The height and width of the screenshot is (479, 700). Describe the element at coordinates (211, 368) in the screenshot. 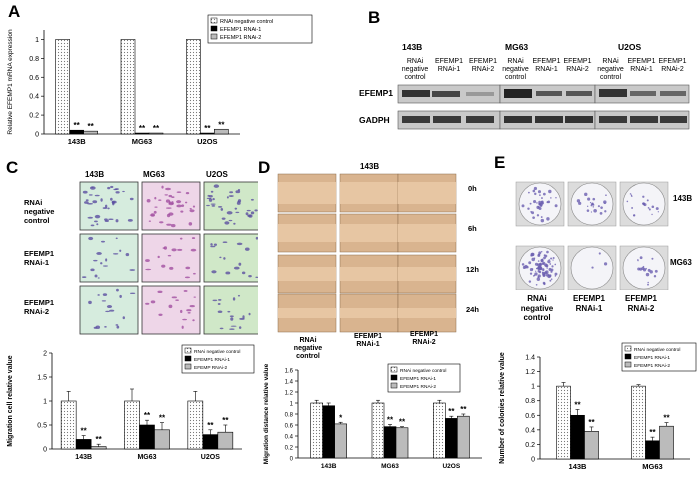

I see `legend-label: EFEMP RNAi-2` at that location.